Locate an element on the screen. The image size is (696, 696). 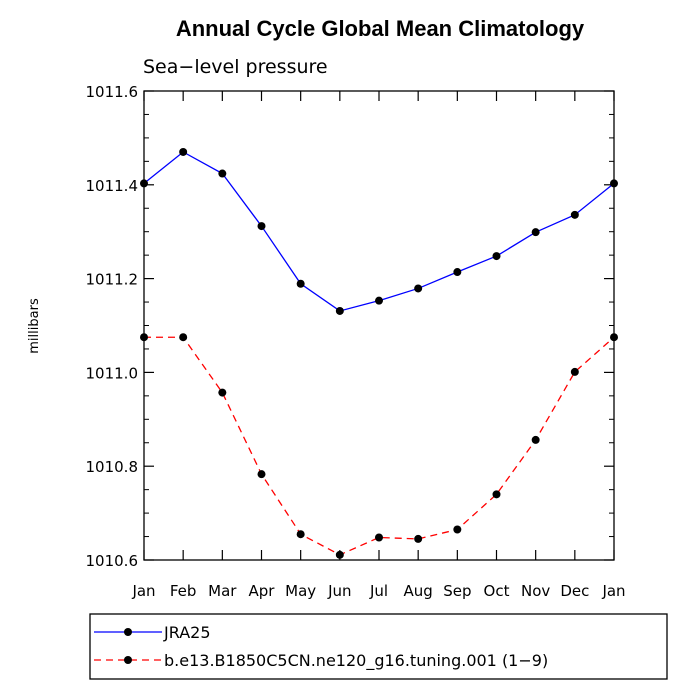
y-tick-label: 1011.0 is located at coordinates (112, 373).